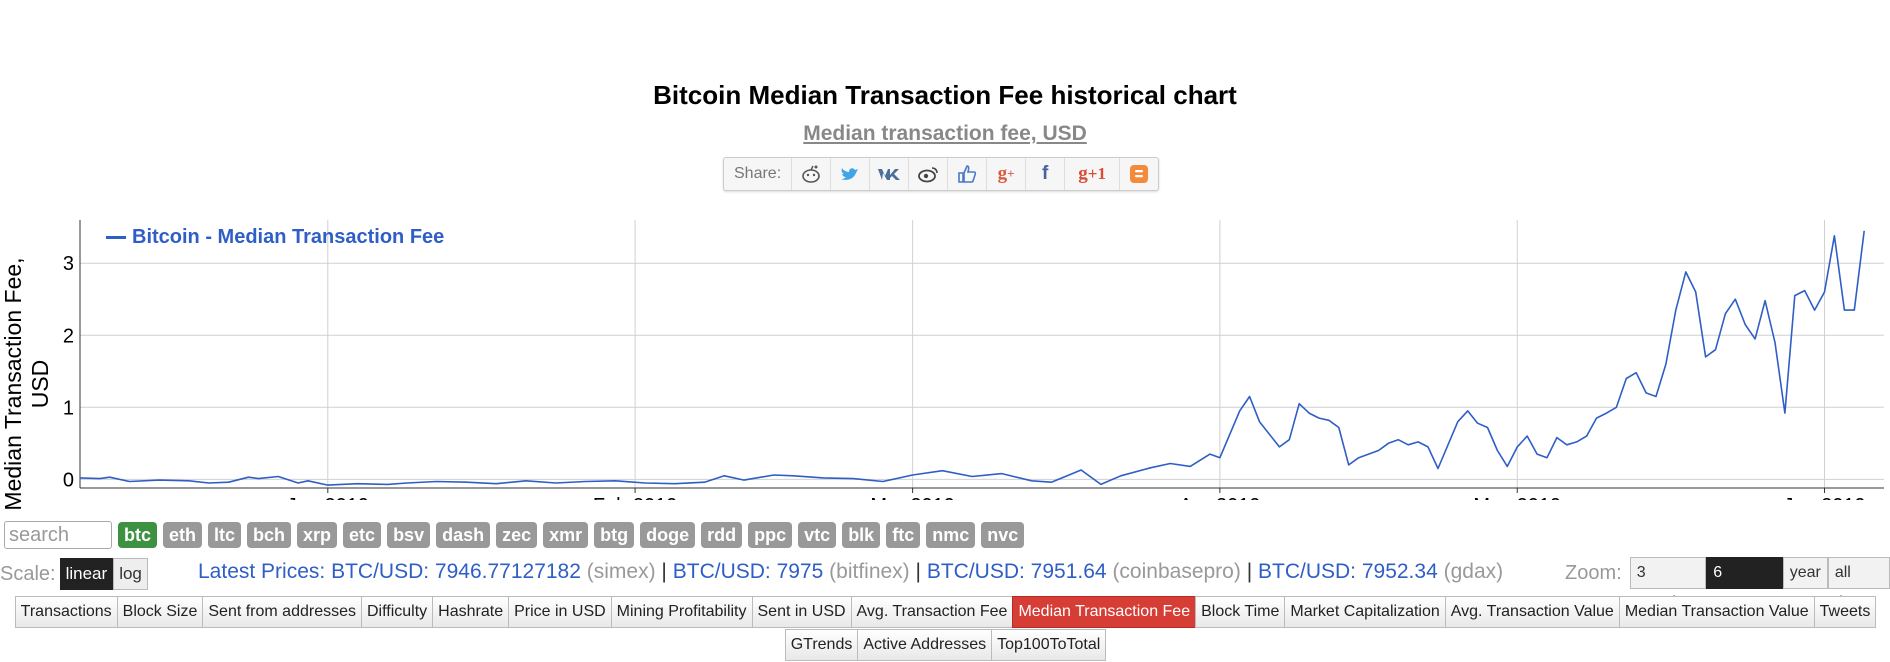 The height and width of the screenshot is (662, 1890). I want to click on coin-blk: blk, so click(861, 535).